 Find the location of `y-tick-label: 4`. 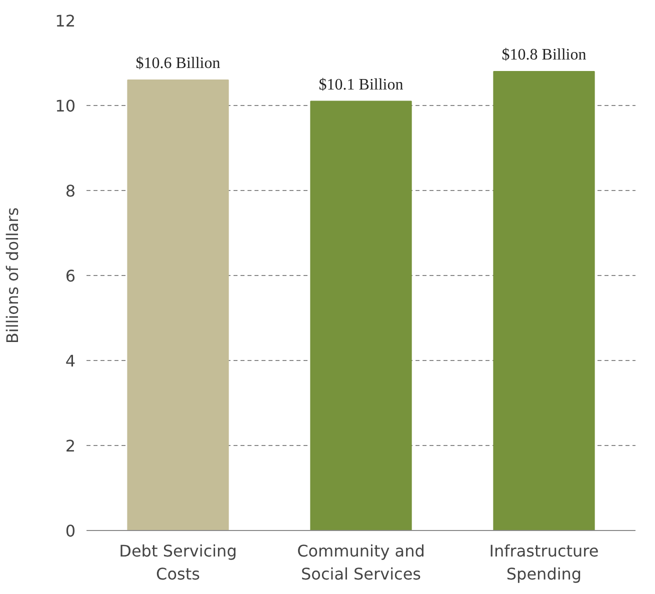

y-tick-label: 4 is located at coordinates (70, 361).